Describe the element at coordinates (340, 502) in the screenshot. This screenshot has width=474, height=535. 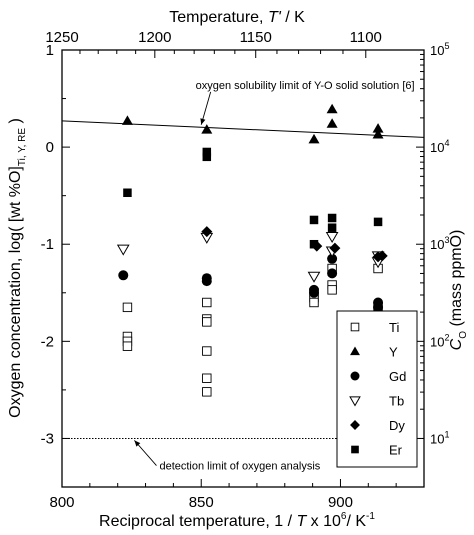
I see `x-tick-label: 900` at that location.